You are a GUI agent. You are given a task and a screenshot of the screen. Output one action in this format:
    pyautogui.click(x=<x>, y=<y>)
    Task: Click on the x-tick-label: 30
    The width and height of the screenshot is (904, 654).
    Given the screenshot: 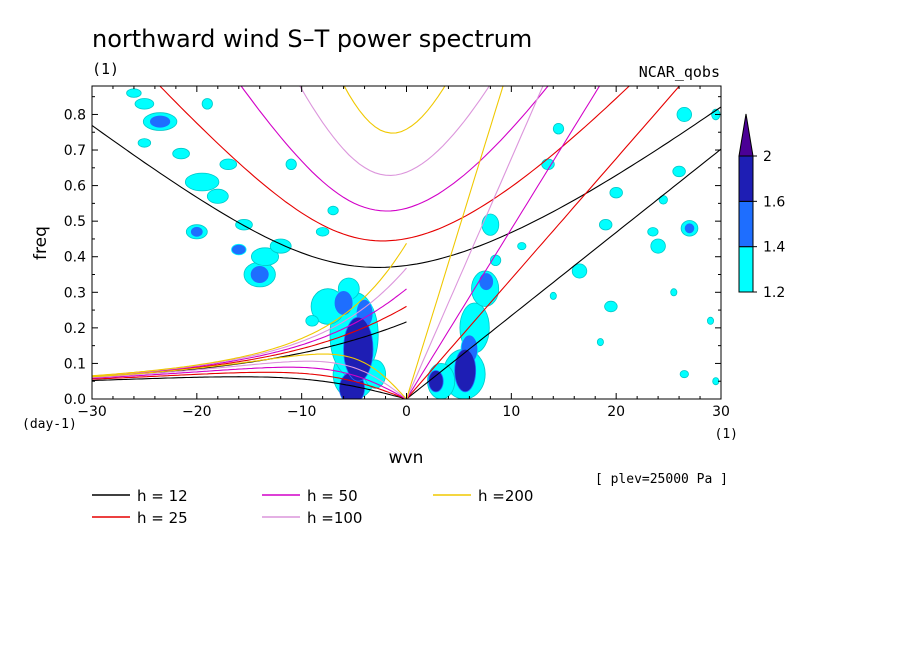 What is the action you would take?
    pyautogui.click(x=721, y=412)
    